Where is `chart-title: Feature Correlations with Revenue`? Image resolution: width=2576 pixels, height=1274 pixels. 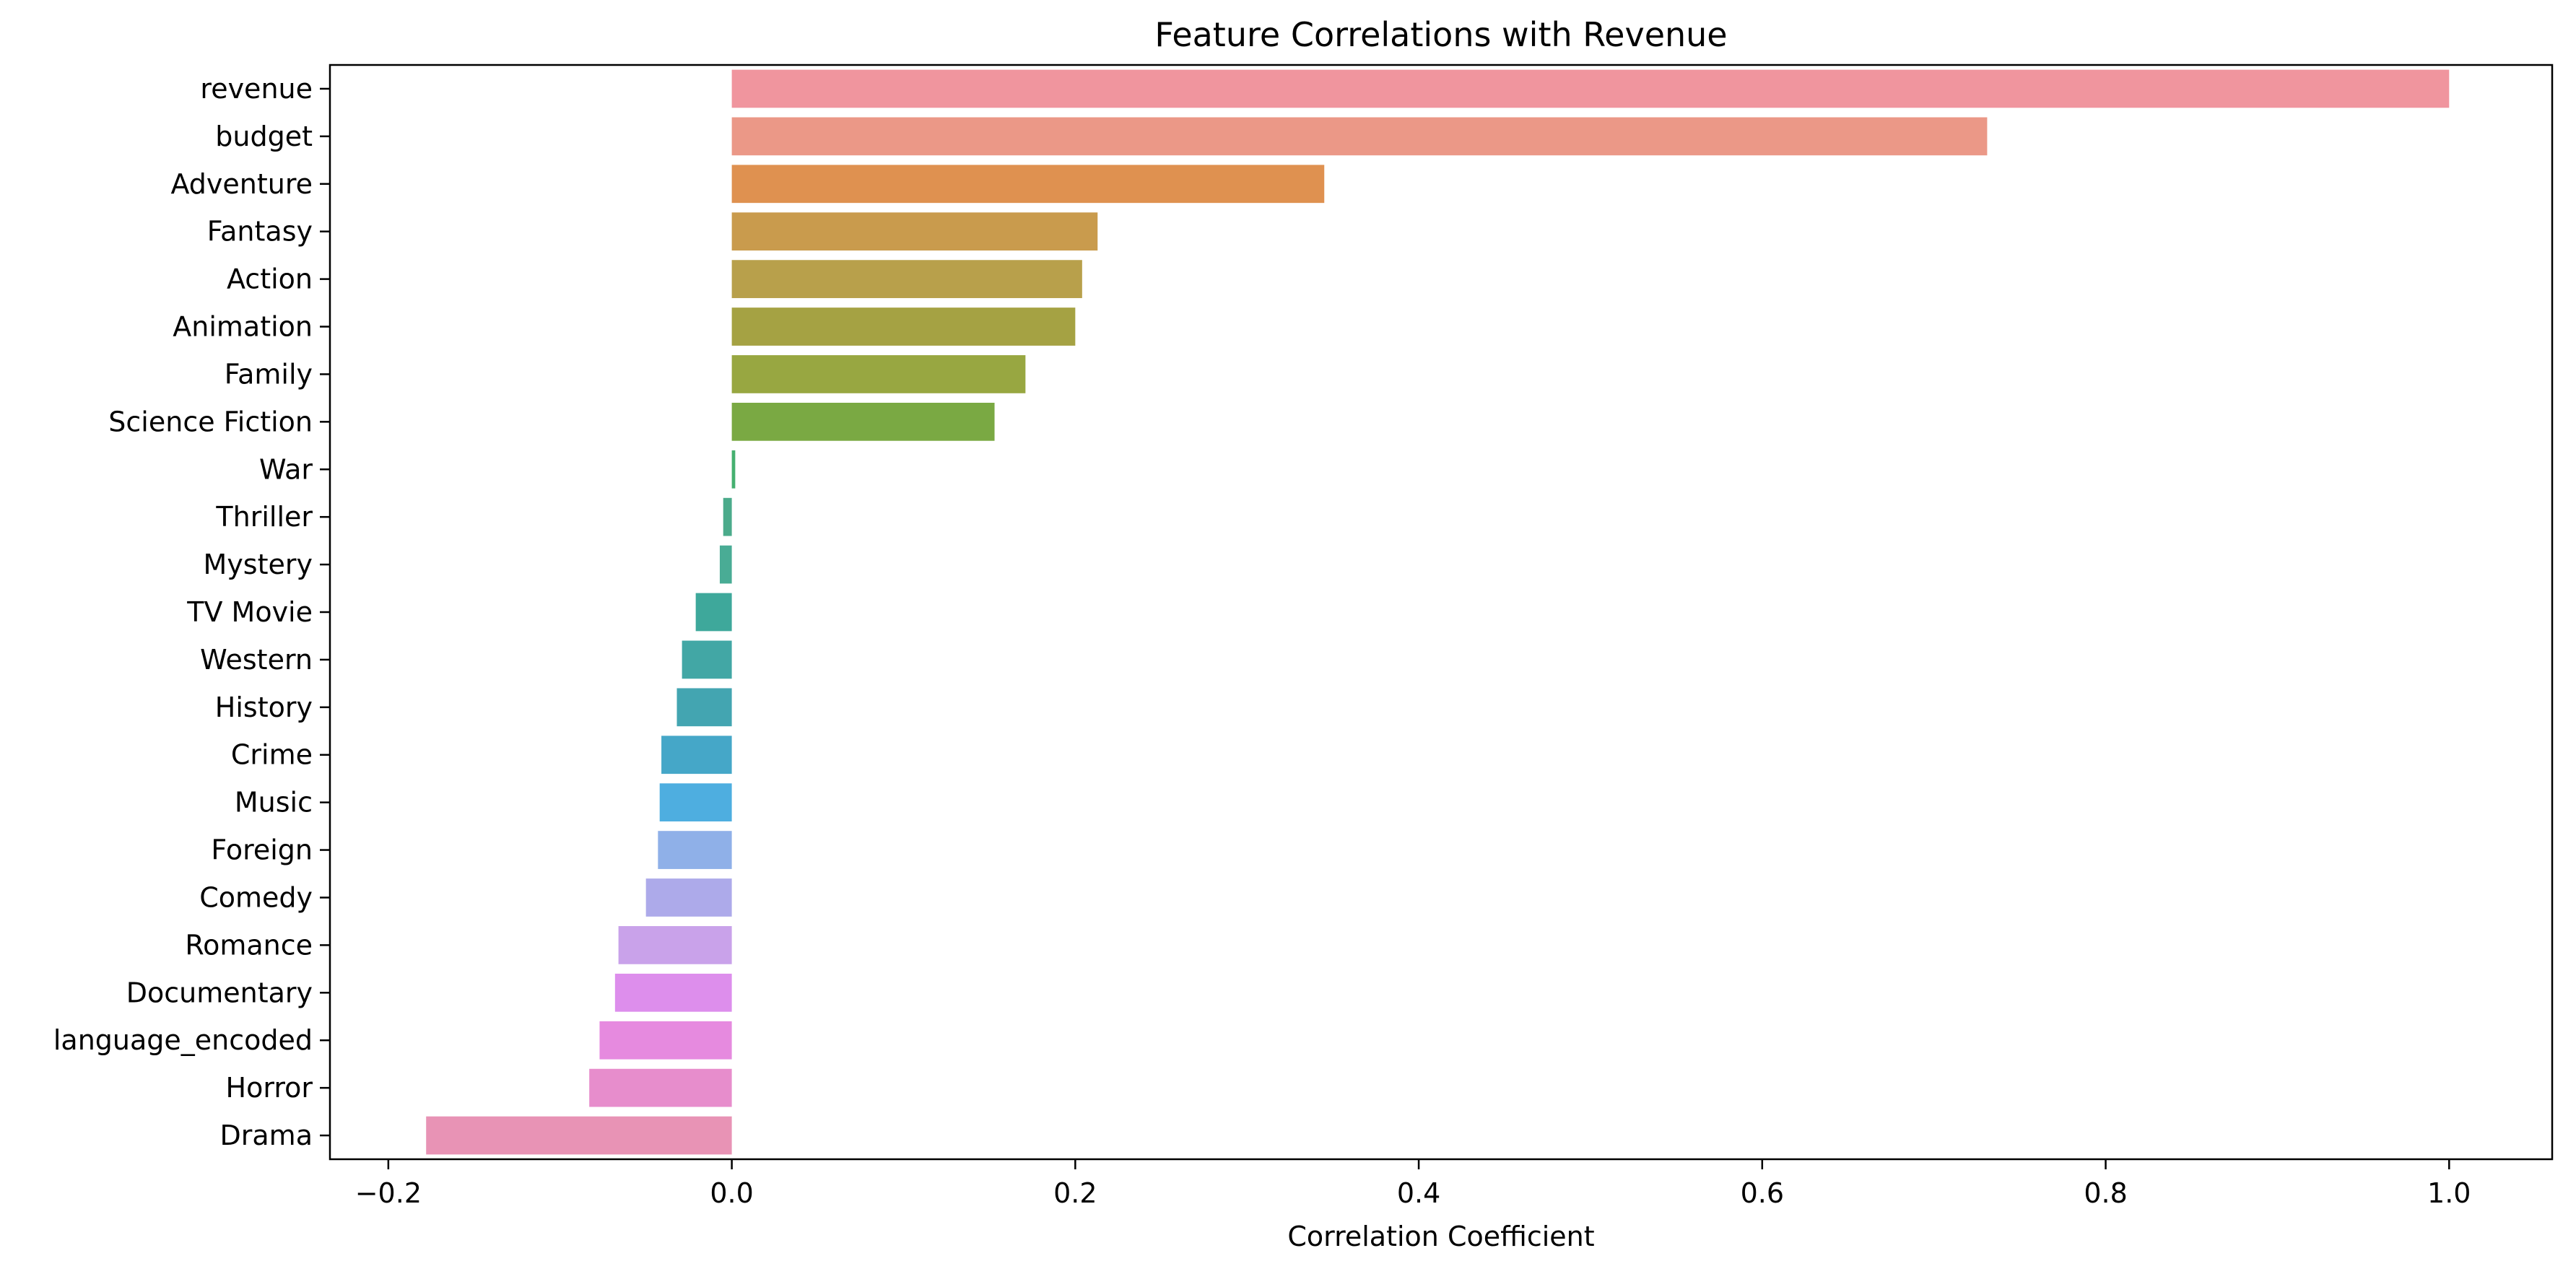 chart-title: Feature Correlations with Revenue is located at coordinates (1440, 34).